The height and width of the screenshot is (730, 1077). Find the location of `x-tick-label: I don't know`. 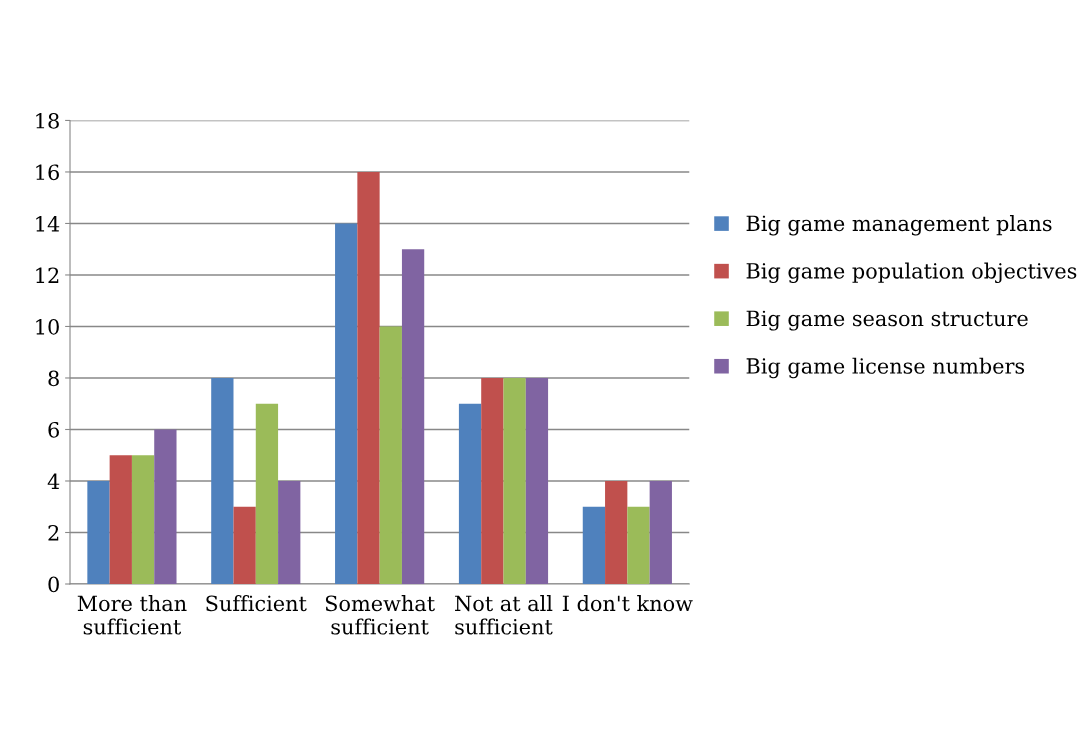

x-tick-label: I don't know is located at coordinates (627, 603).